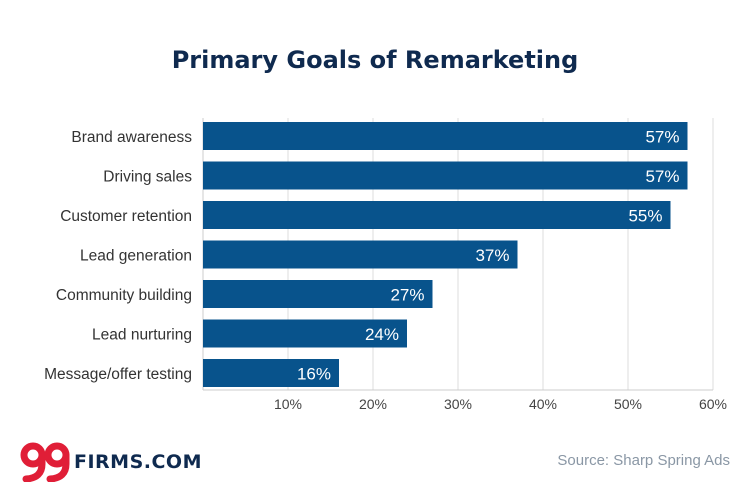 This screenshot has width=750, height=500. What do you see at coordinates (645, 216) in the screenshot?
I see `value-label-3: 55%` at bounding box center [645, 216].